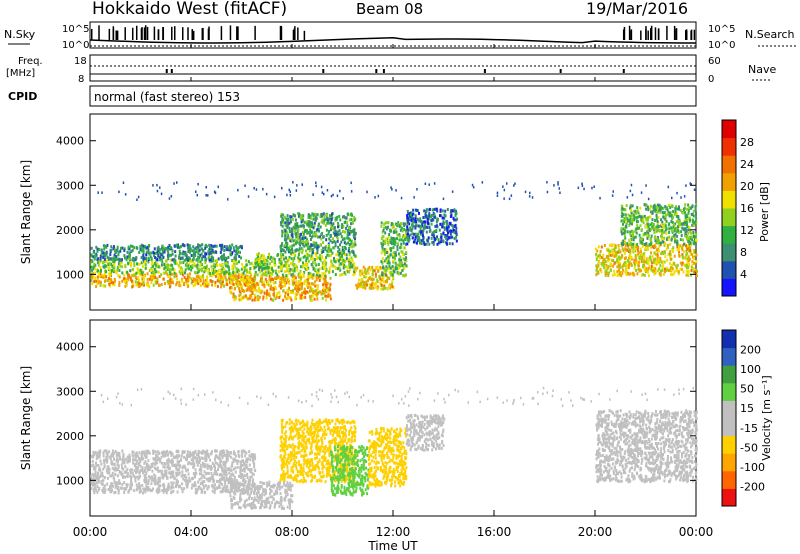 The height and width of the screenshot is (554, 800). Describe the element at coordinates (729, 181) in the screenshot. I see `colorbar-segment` at that location.